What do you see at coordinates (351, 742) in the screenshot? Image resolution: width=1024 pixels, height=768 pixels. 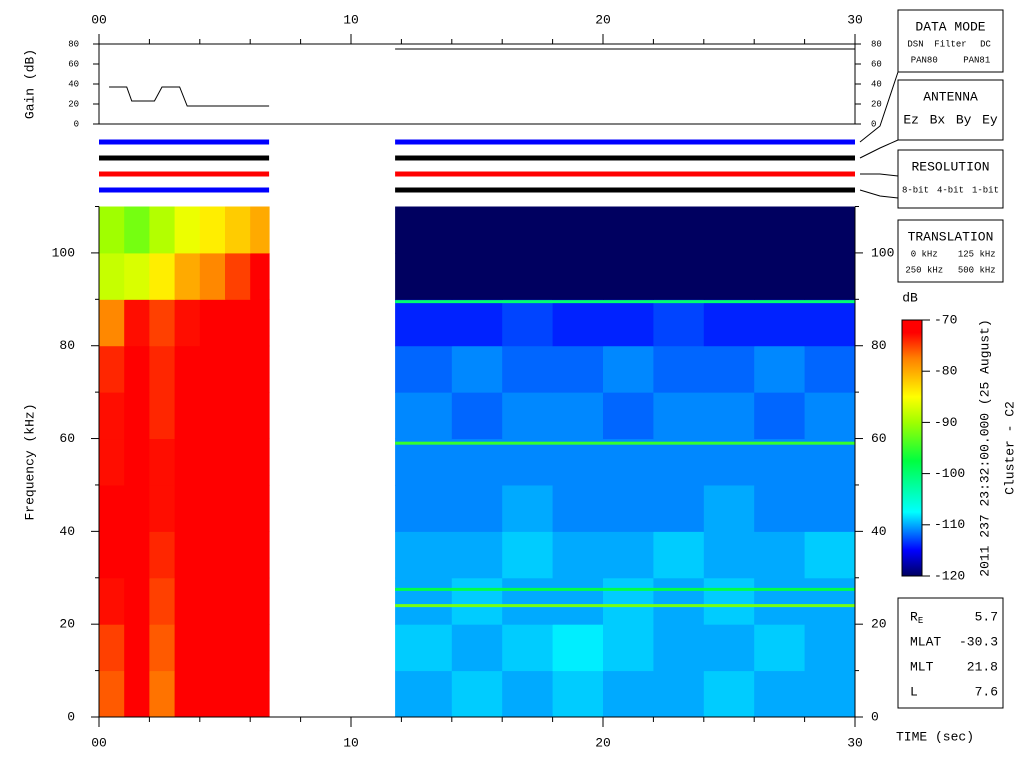 I see `x-tick-label: 10` at bounding box center [351, 742].